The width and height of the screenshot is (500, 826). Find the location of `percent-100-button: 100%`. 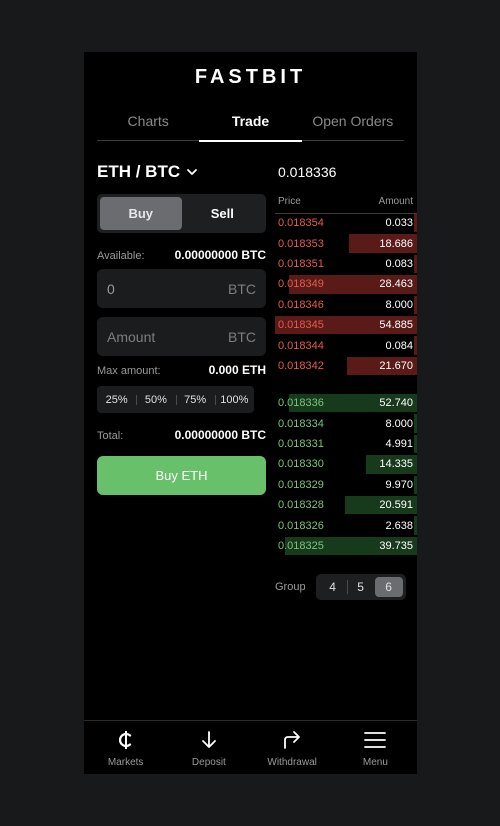

percent-100-button: 100% is located at coordinates (234, 400).